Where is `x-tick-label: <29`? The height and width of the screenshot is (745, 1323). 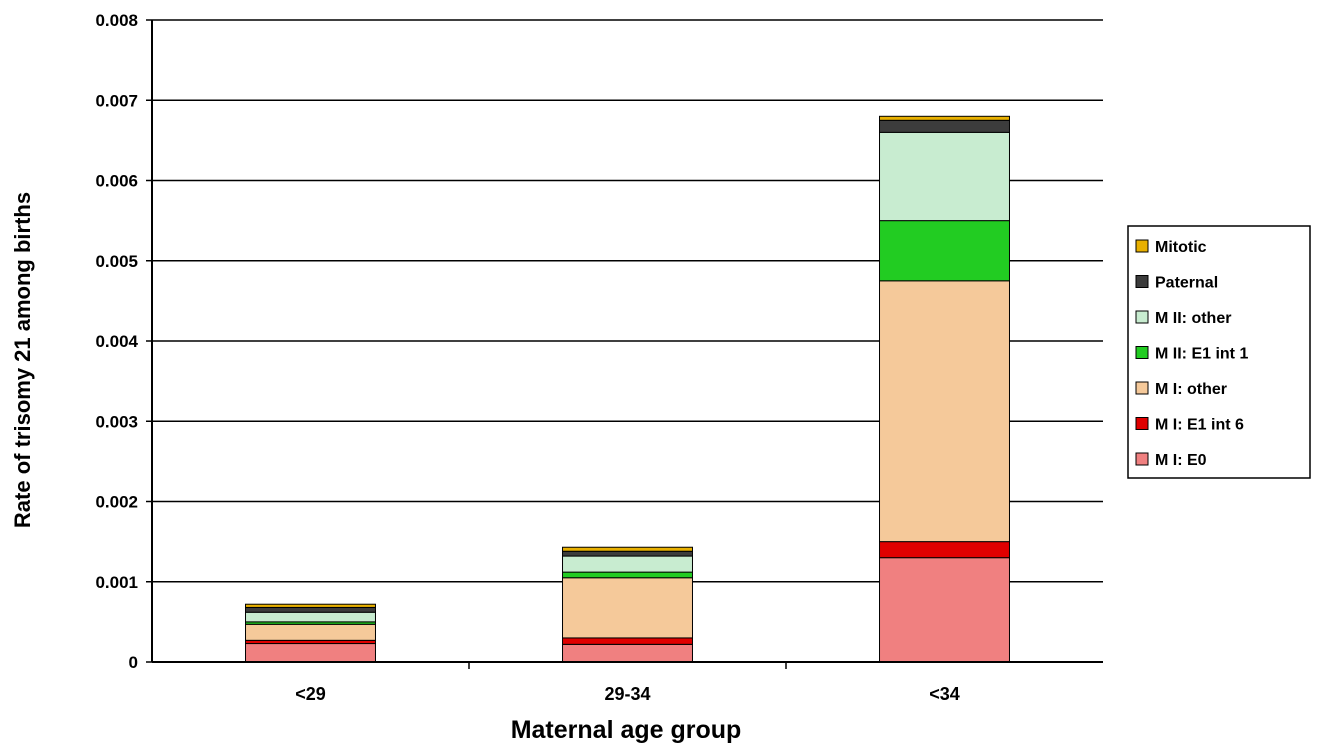 x-tick-label: <29 is located at coordinates (310, 694).